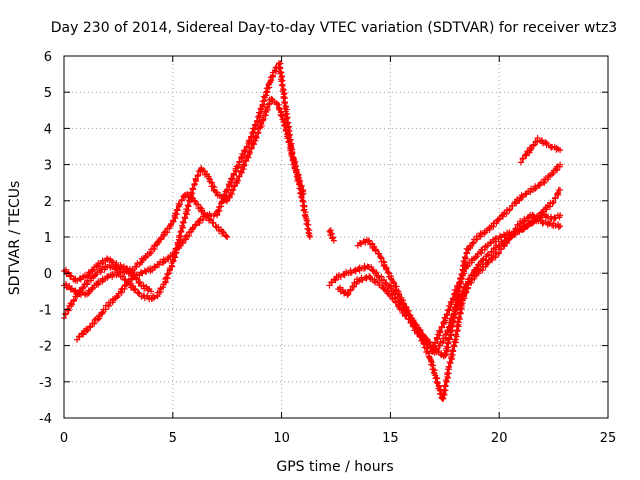 The width and height of the screenshot is (640, 480). I want to click on y-tick-label: -4, so click(45, 419).